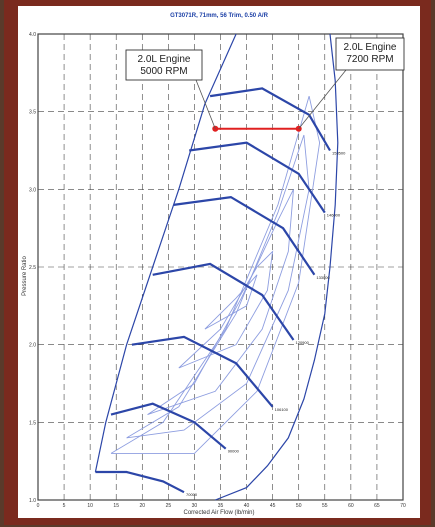  Describe the element at coordinates (247, 506) in the screenshot. I see `x-tick-label: 40` at that location.